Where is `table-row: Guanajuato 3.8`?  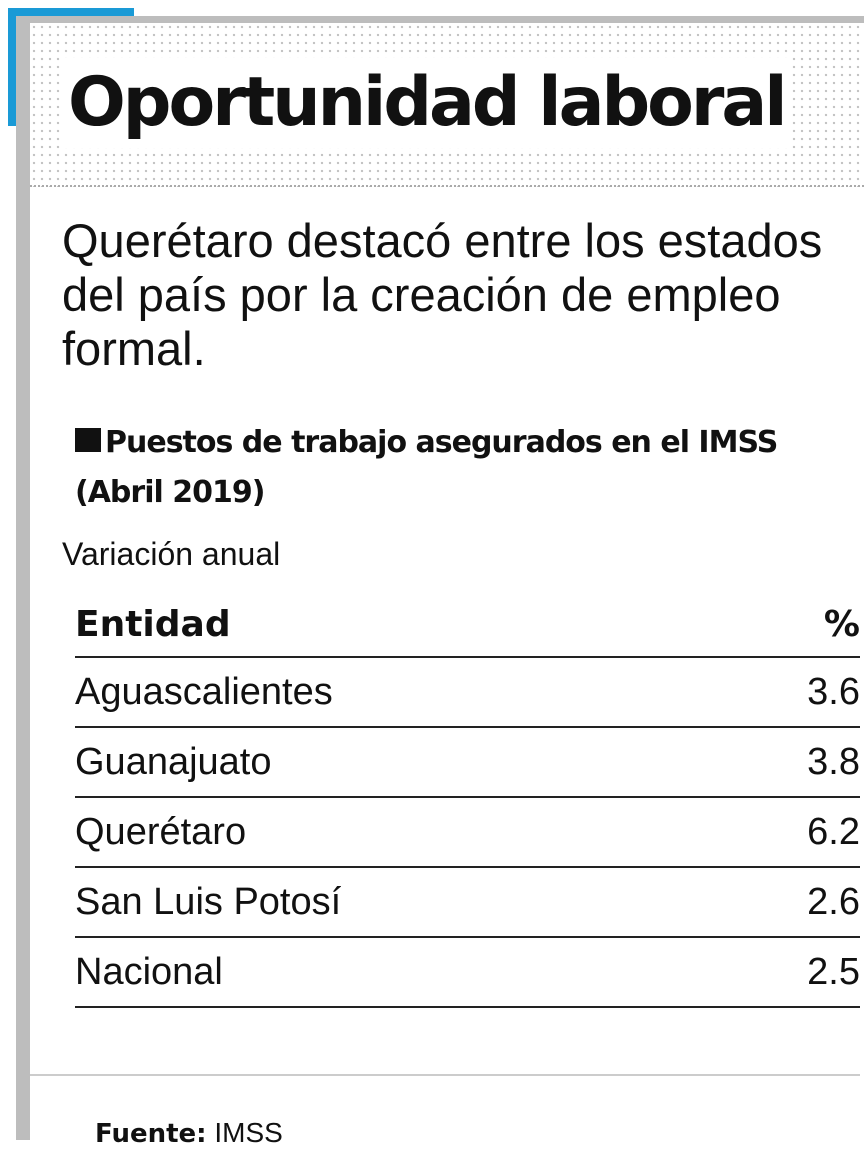 table-row: Guanajuato 3.8 is located at coordinates (467, 762).